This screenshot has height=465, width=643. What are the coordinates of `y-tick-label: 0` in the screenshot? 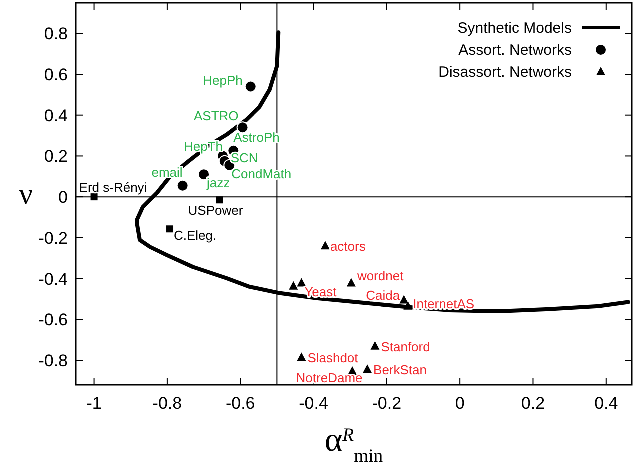 It's located at (63, 198).